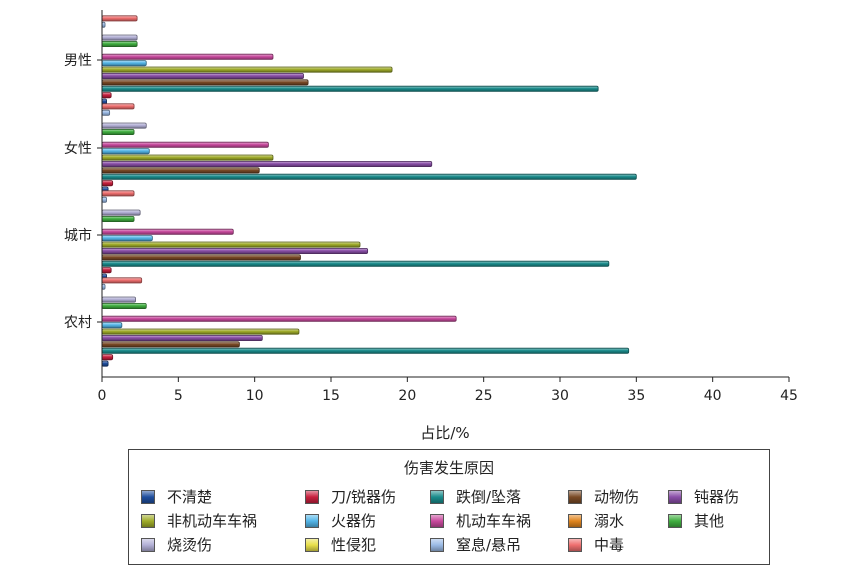 The height and width of the screenshot is (583, 847). Describe the element at coordinates (609, 521) in the screenshot. I see `legend-label: 溺水` at that location.